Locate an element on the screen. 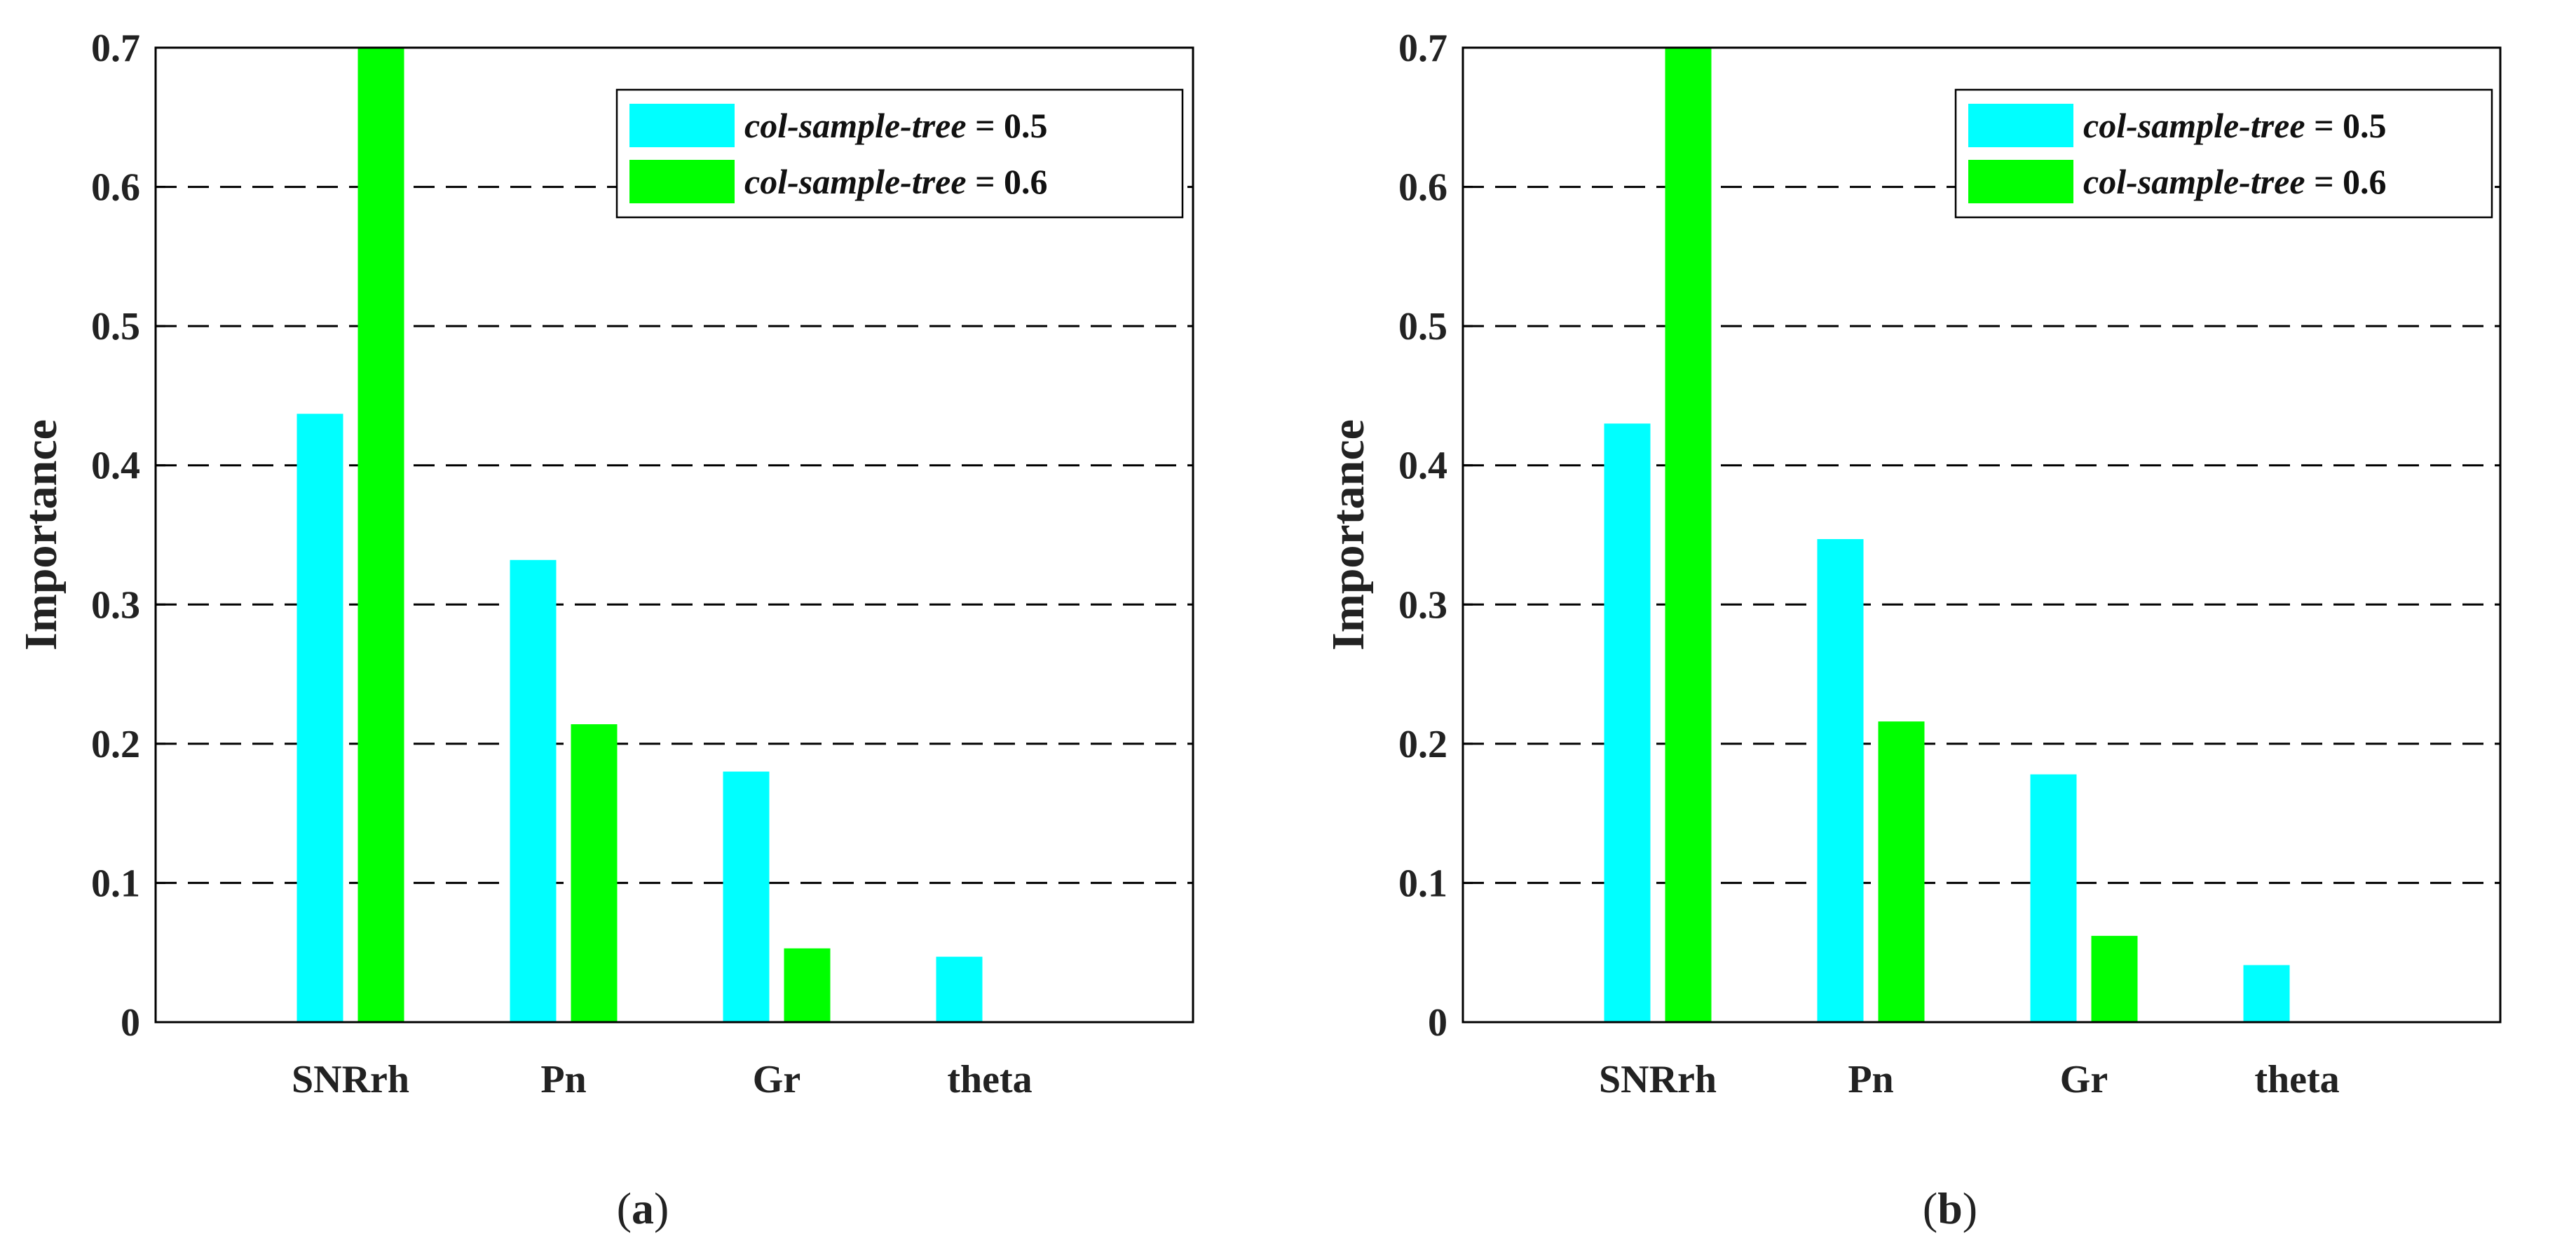 The width and height of the screenshot is (2576, 1250). caption-letter: b is located at coordinates (1950, 1208).